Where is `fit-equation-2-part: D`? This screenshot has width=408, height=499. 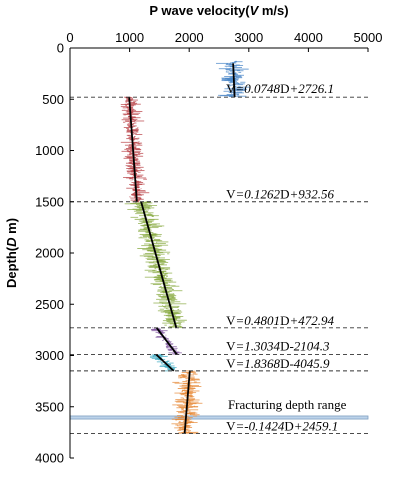
fit-equation-2-part: D is located at coordinates (284, 194).